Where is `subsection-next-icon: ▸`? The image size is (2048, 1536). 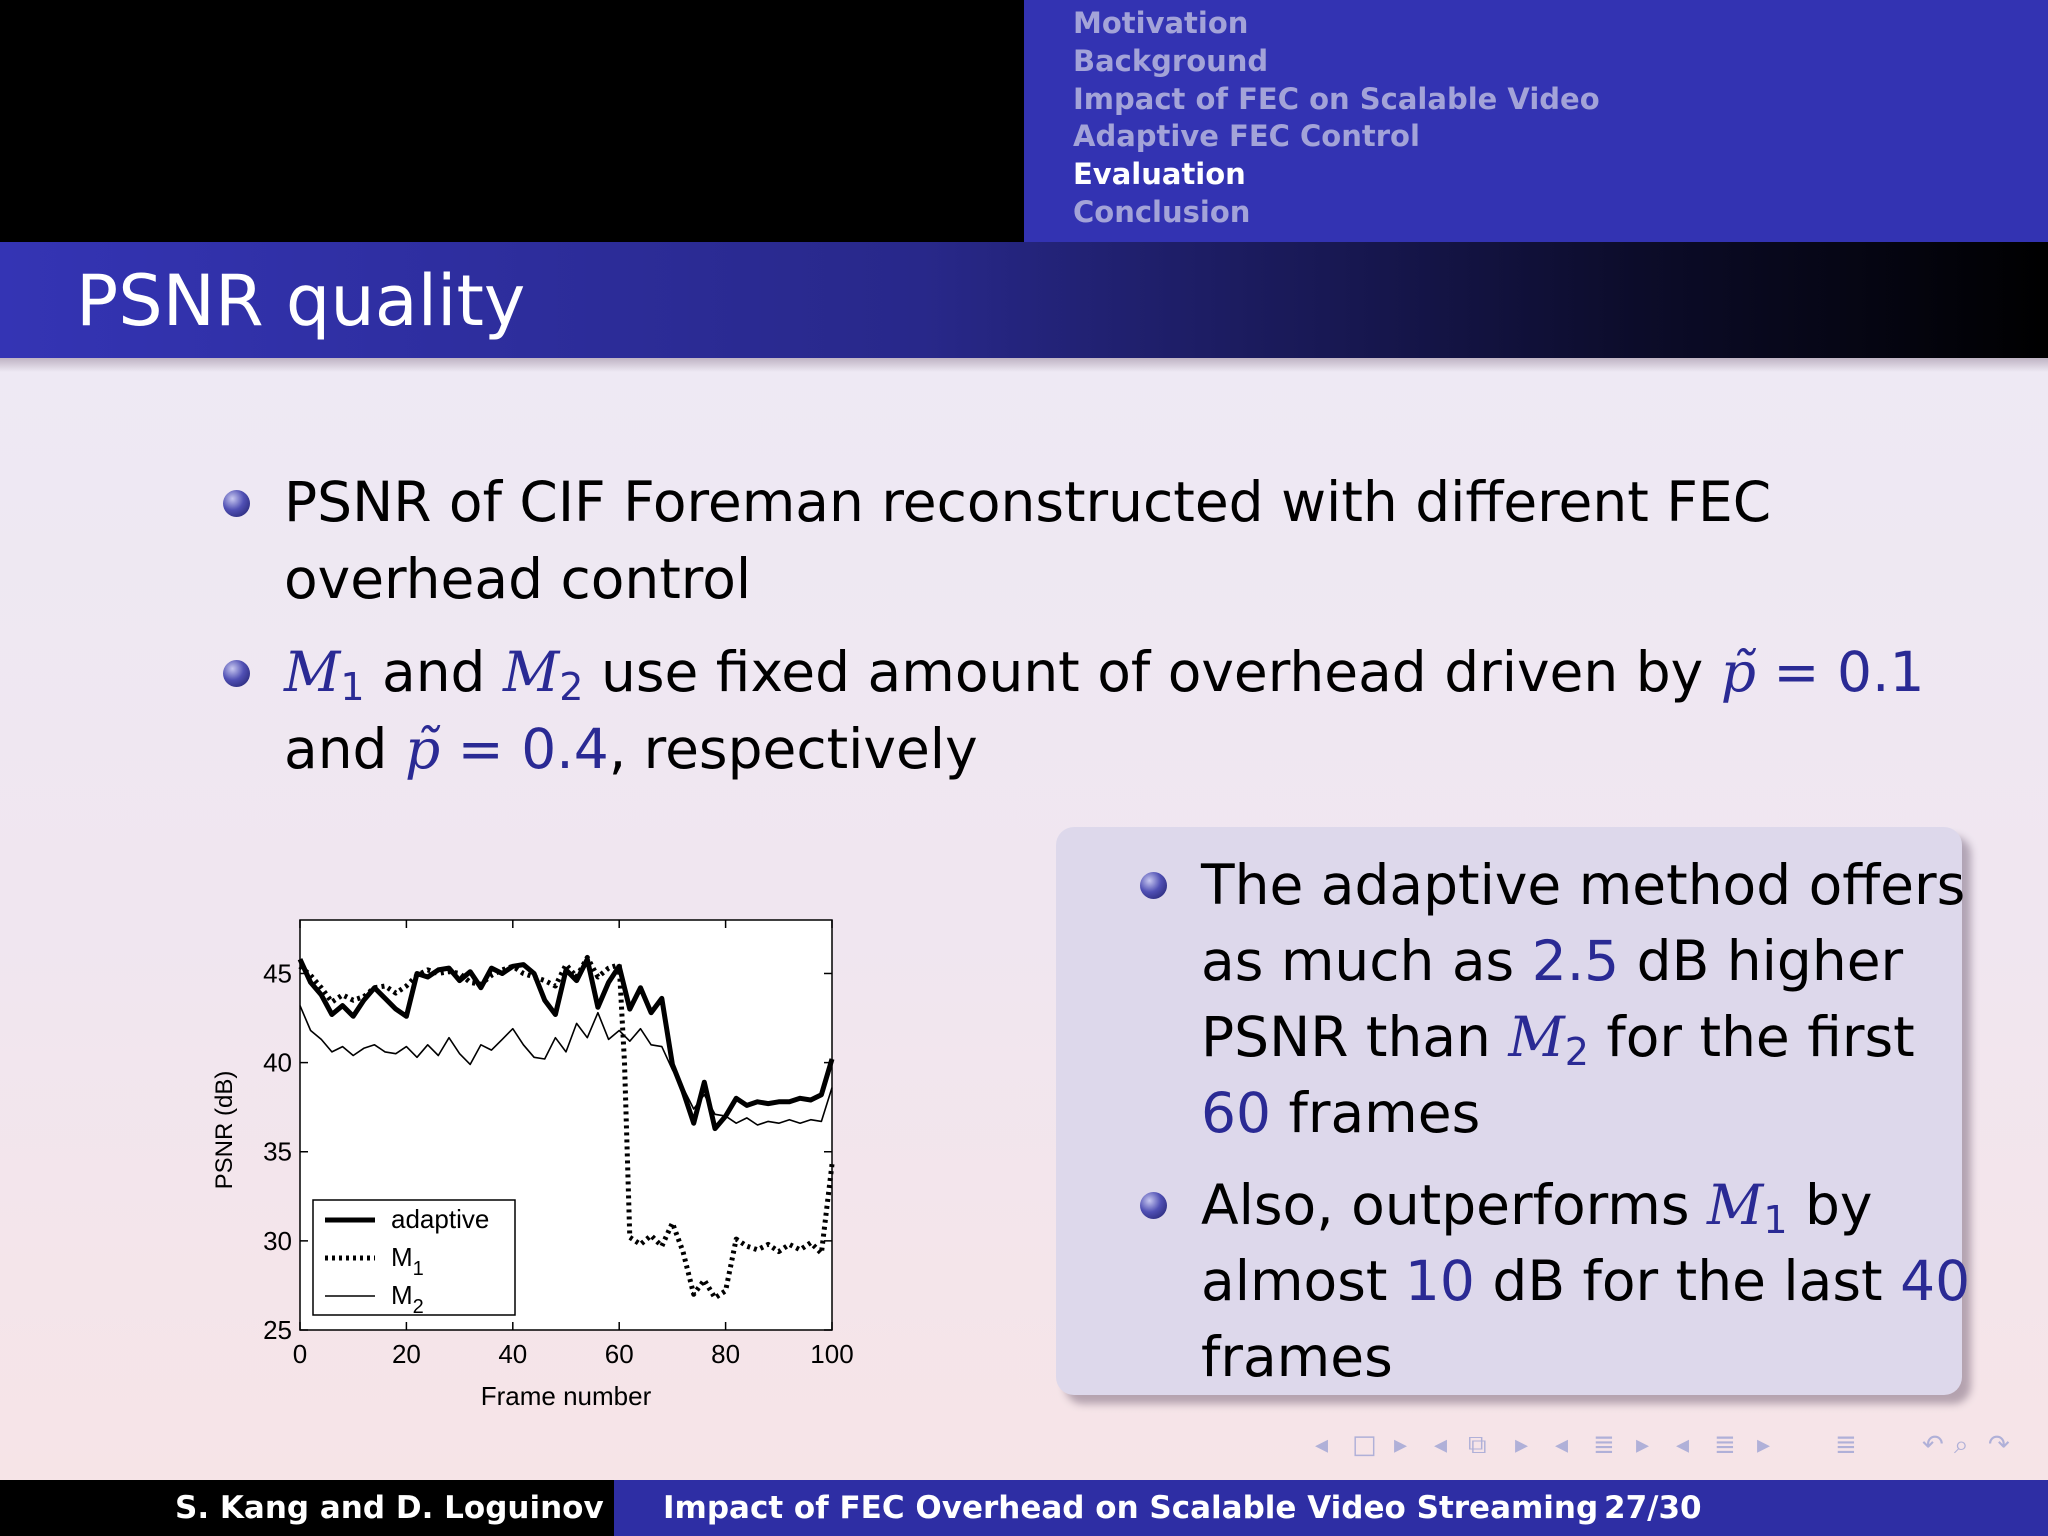
subsection-next-icon: ▸ is located at coordinates (1522, 1445).